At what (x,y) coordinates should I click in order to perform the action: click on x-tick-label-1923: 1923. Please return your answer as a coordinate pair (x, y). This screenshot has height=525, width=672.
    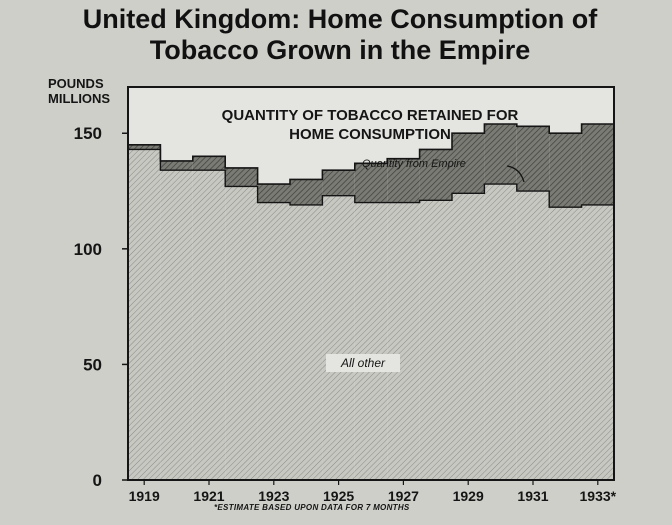
    Looking at the image, I should click on (273, 496).